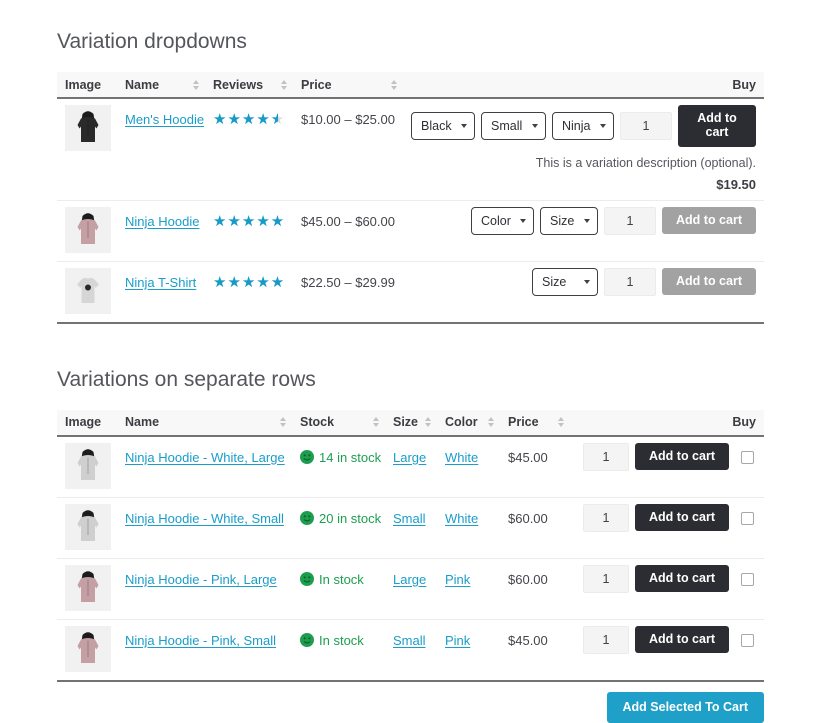 The image size is (820, 723). I want to click on price: $60.00, so click(528, 518).